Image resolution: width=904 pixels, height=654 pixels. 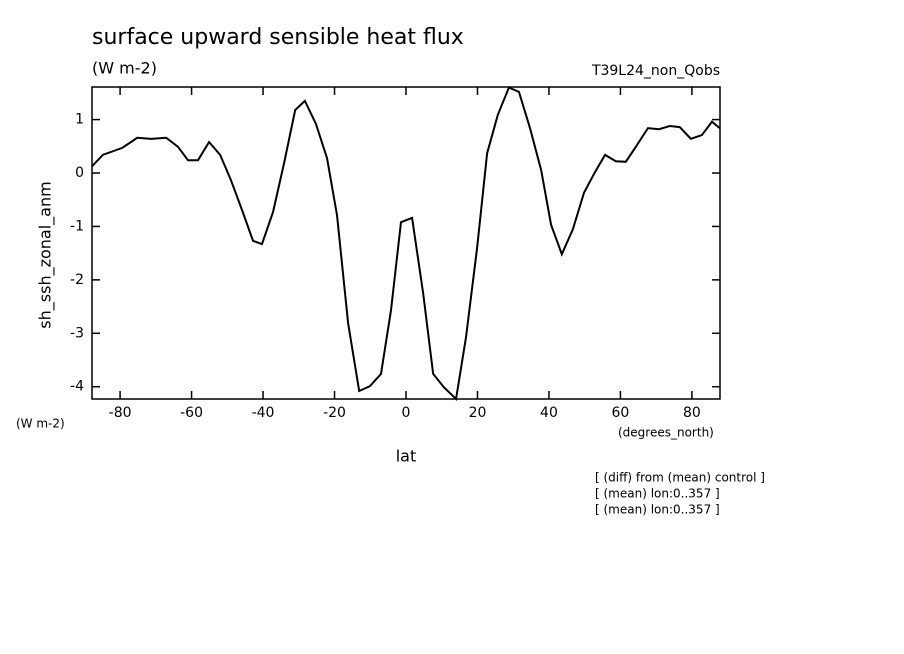 I want to click on chart-title: surface upward sensible heat flux, so click(x=278, y=37).